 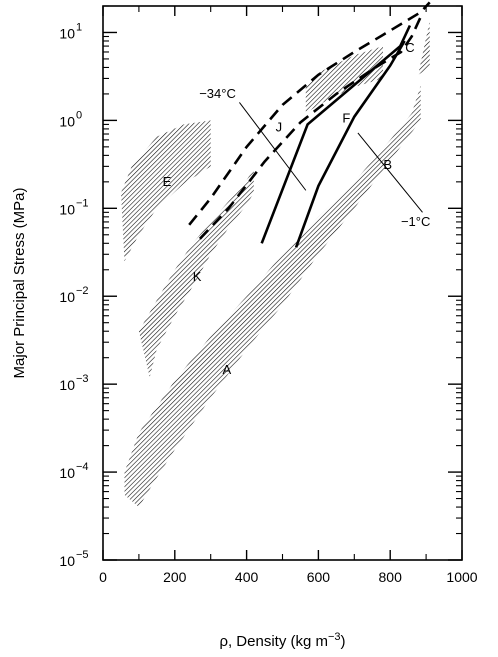 I want to click on y-axis-label: Major Principal Stress (MPa), so click(x=19, y=283).